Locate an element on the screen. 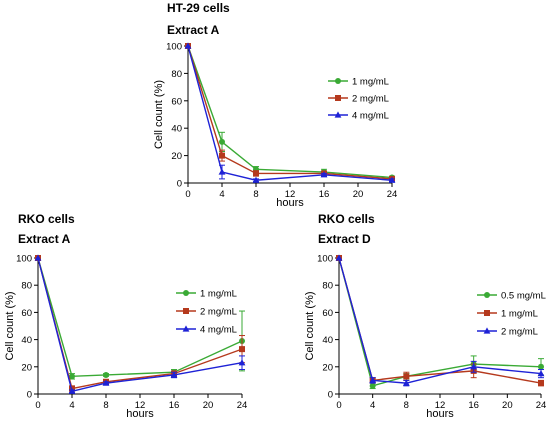  y-tick-label: 60 is located at coordinates (26, 313).